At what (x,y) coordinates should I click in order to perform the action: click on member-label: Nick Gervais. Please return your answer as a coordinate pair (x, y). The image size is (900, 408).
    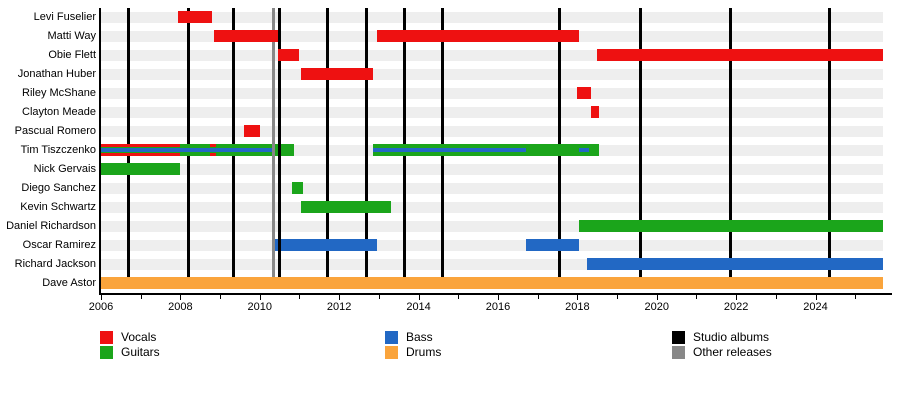
    Looking at the image, I should click on (64, 169).